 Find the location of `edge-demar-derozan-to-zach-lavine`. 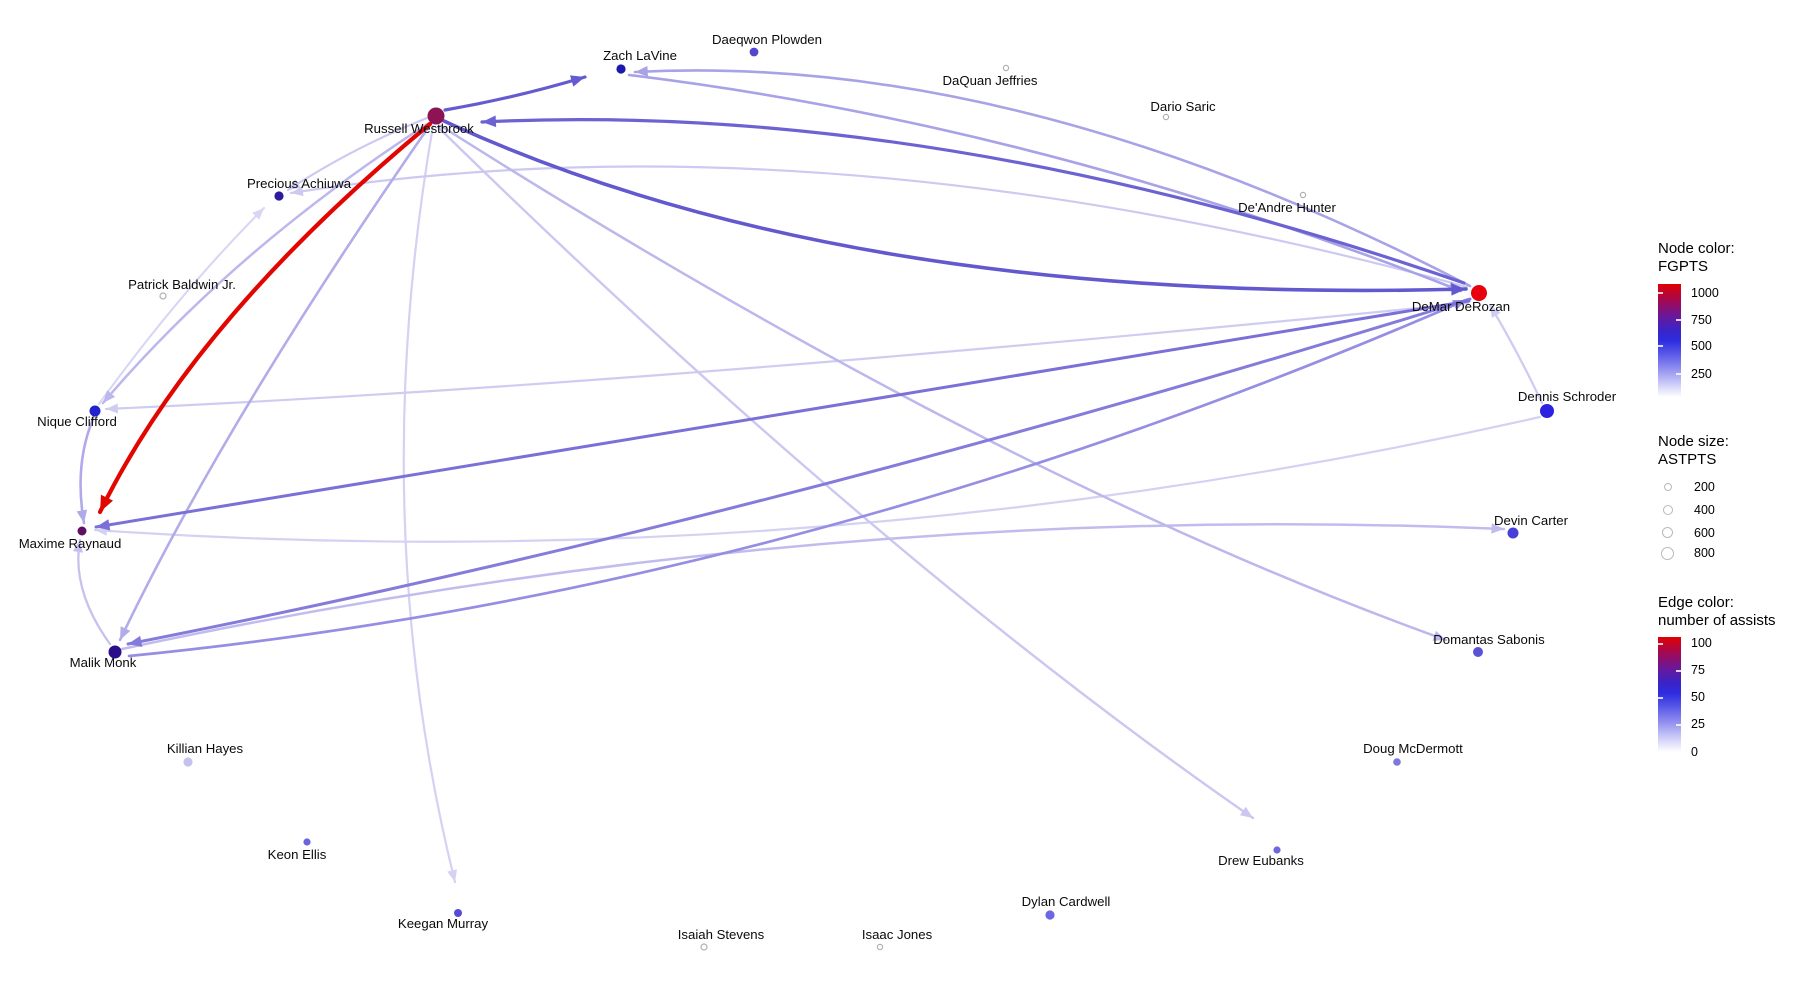

edge-demar-derozan-to-zach-lavine is located at coordinates (1052, 178).